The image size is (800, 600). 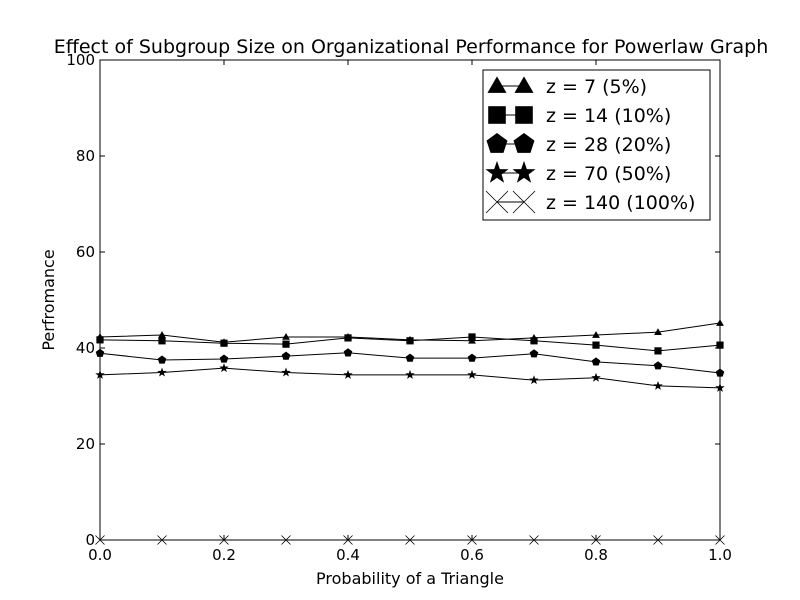 I want to click on legend-item: z = 140 (100%), so click(x=590, y=202).